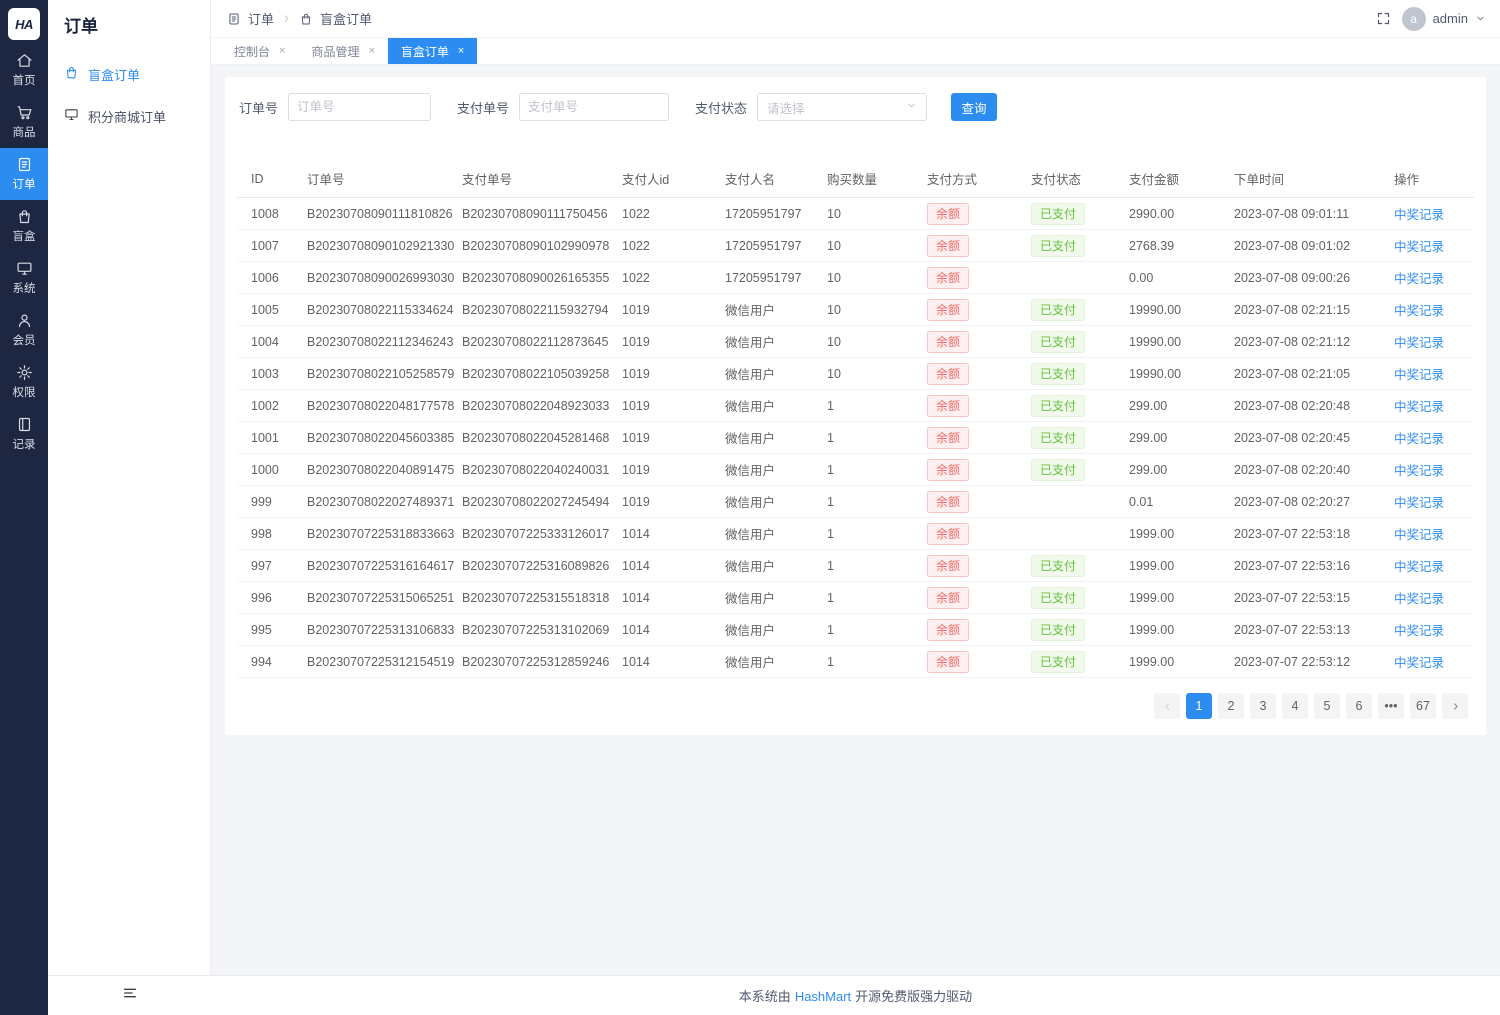 Image resolution: width=1500 pixels, height=1015 pixels. Describe the element at coordinates (424, 51) in the screenshot. I see `tab-label: 盲盒订单` at that location.